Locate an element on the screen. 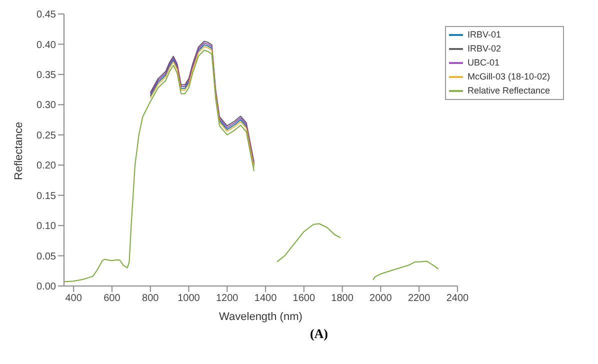 This screenshot has height=364, width=598. x-tick-label: 400 is located at coordinates (73, 298).